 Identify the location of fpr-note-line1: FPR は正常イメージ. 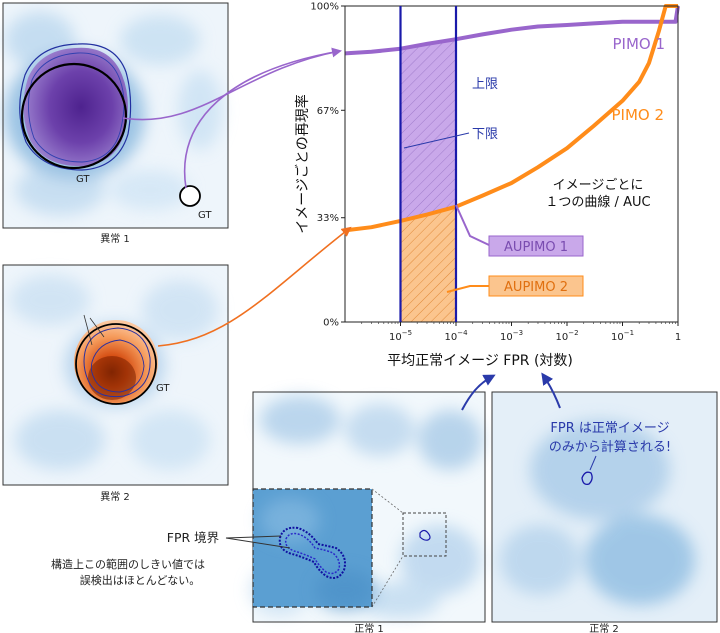
(609, 428).